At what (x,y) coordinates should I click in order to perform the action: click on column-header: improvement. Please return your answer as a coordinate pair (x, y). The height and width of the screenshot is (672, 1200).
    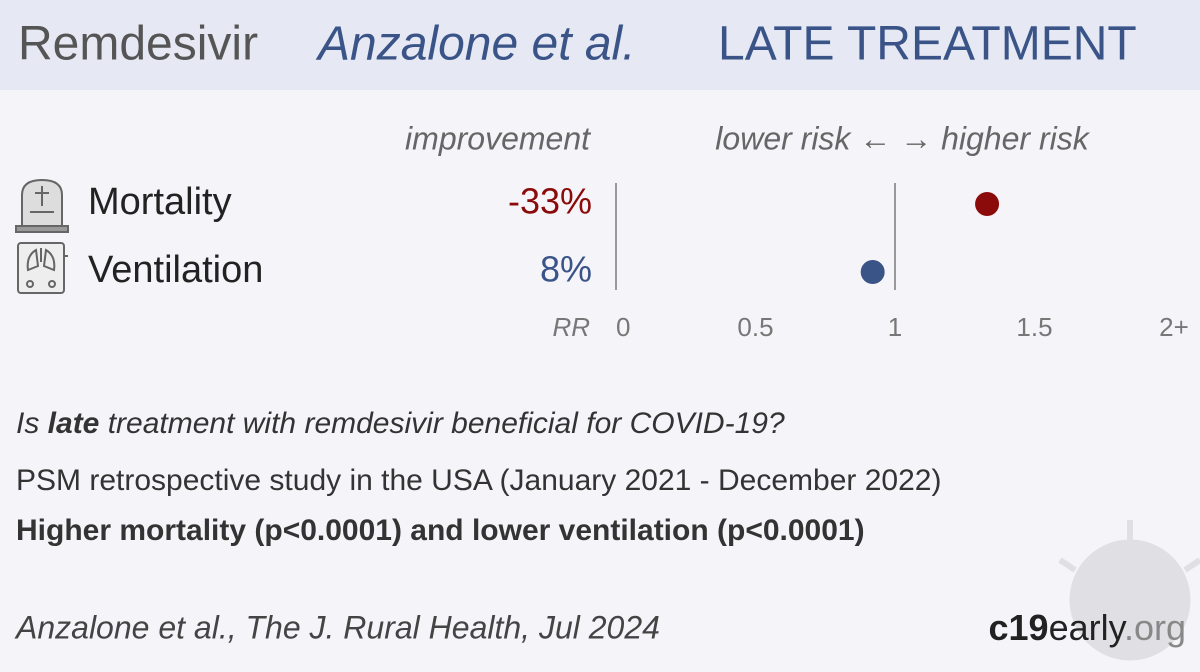
    Looking at the image, I should click on (498, 138).